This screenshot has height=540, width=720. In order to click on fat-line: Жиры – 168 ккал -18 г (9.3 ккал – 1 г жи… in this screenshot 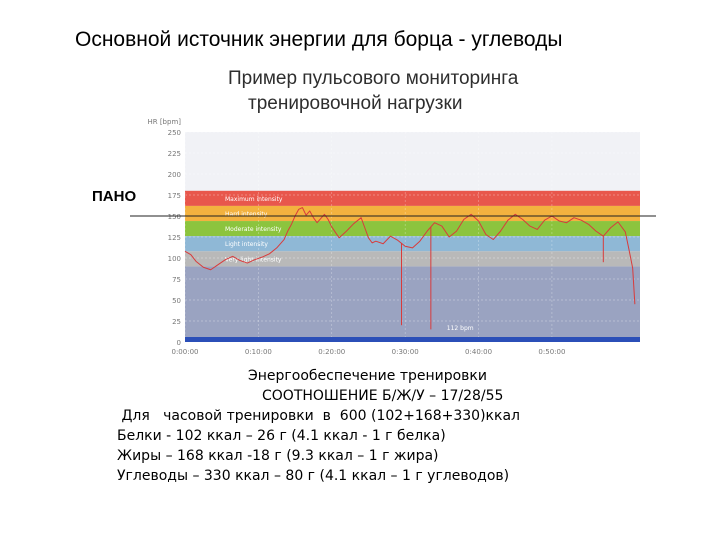, I will do `click(278, 456)`.